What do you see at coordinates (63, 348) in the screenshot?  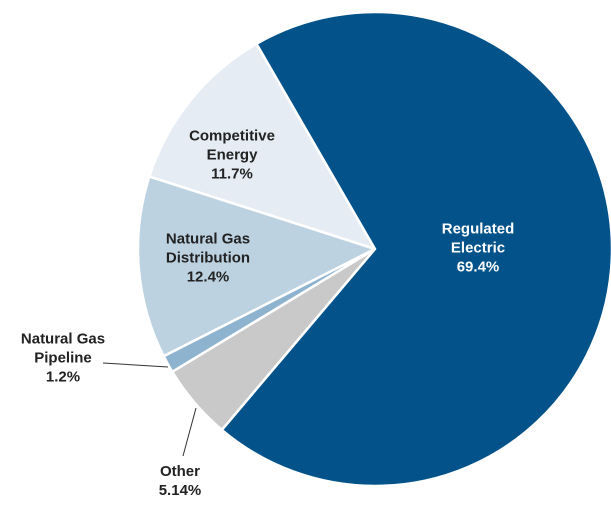 I see `category-label: Natural Gas Pipeline` at bounding box center [63, 348].